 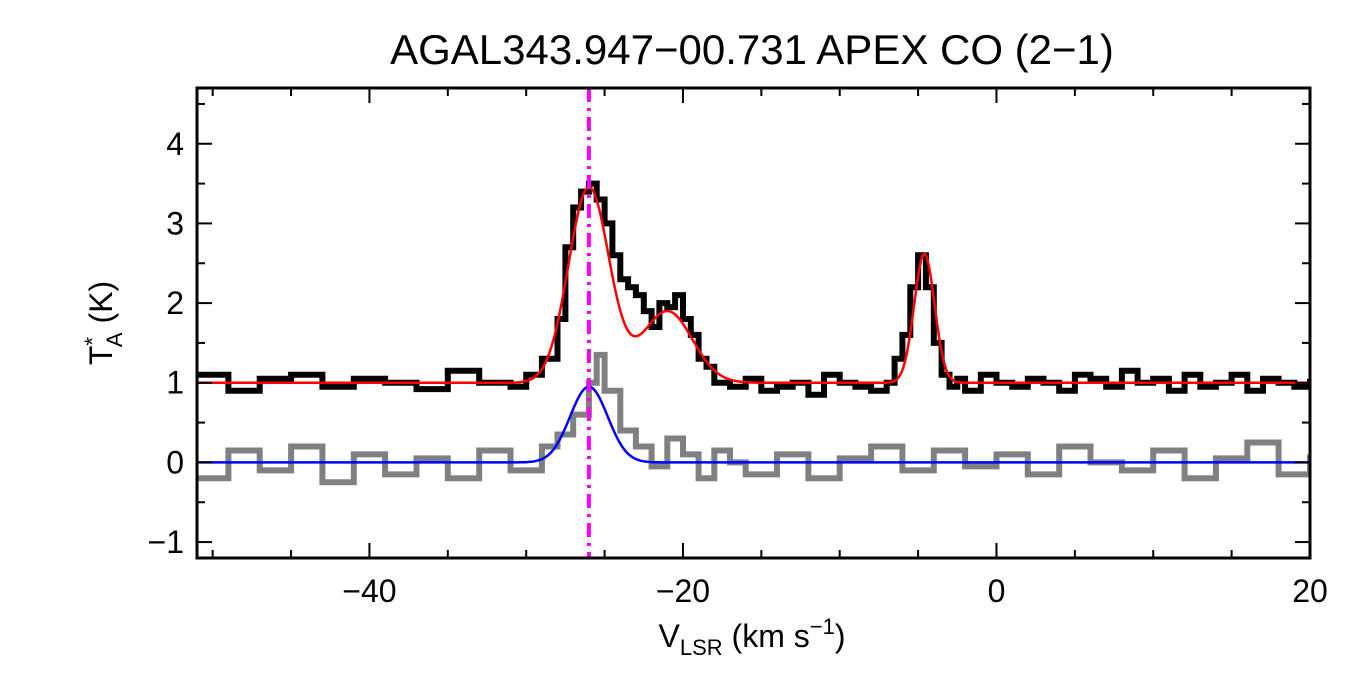 I want to click on y-axis-label: T*A (K), so click(x=103, y=323).